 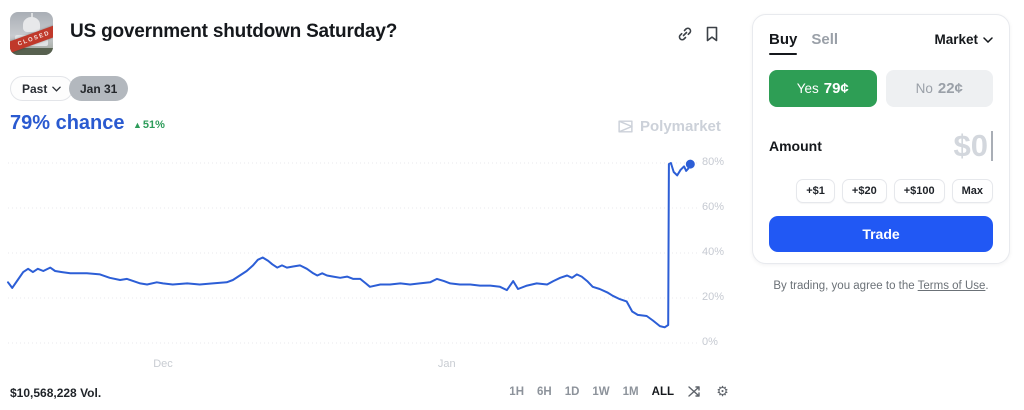 What do you see at coordinates (950, 88) in the screenshot?
I see `no-price: 22¢` at bounding box center [950, 88].